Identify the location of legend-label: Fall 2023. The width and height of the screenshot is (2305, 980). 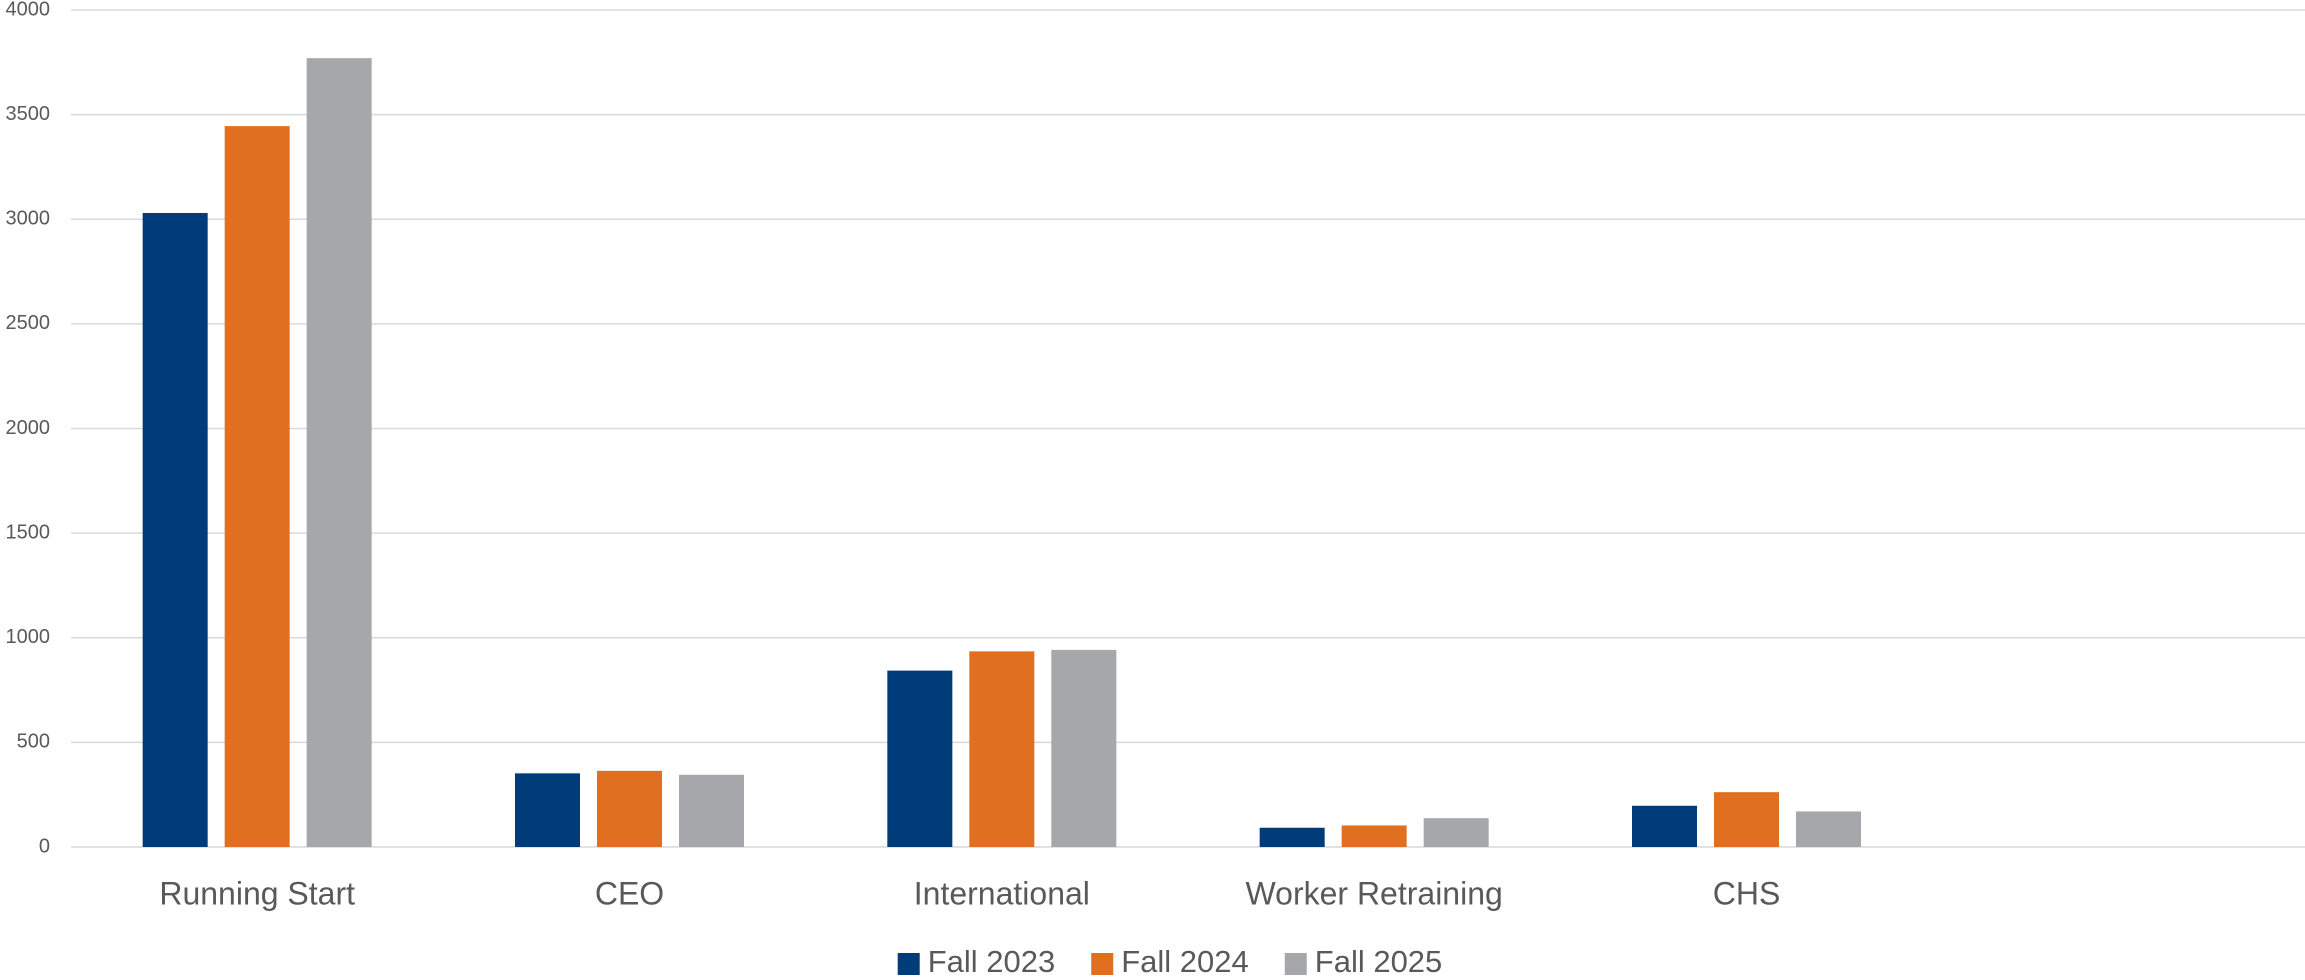
(992, 961).